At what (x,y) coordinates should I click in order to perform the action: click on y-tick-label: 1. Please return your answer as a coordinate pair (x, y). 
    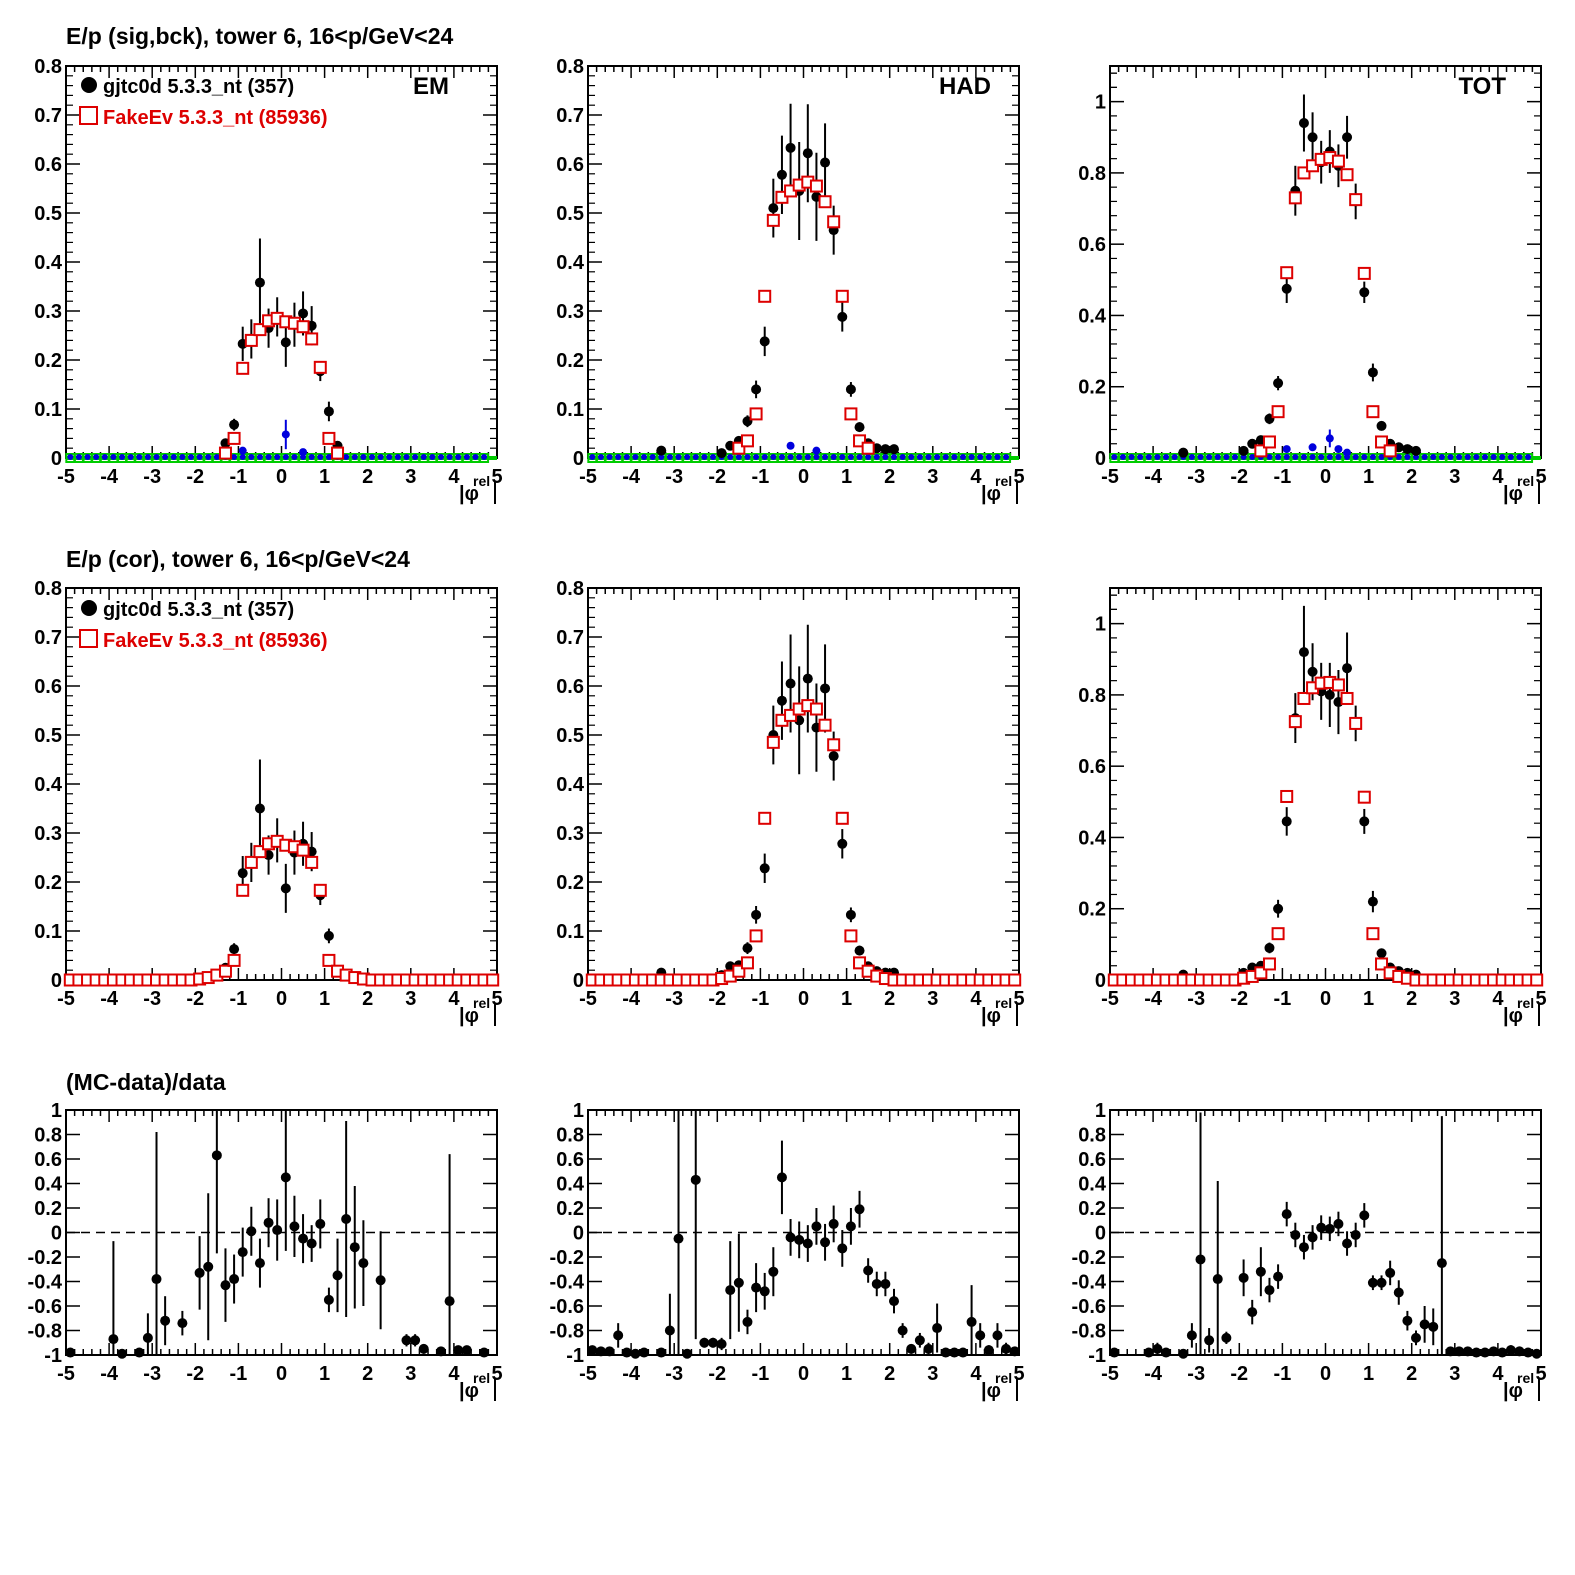
    Looking at the image, I should click on (578, 1111).